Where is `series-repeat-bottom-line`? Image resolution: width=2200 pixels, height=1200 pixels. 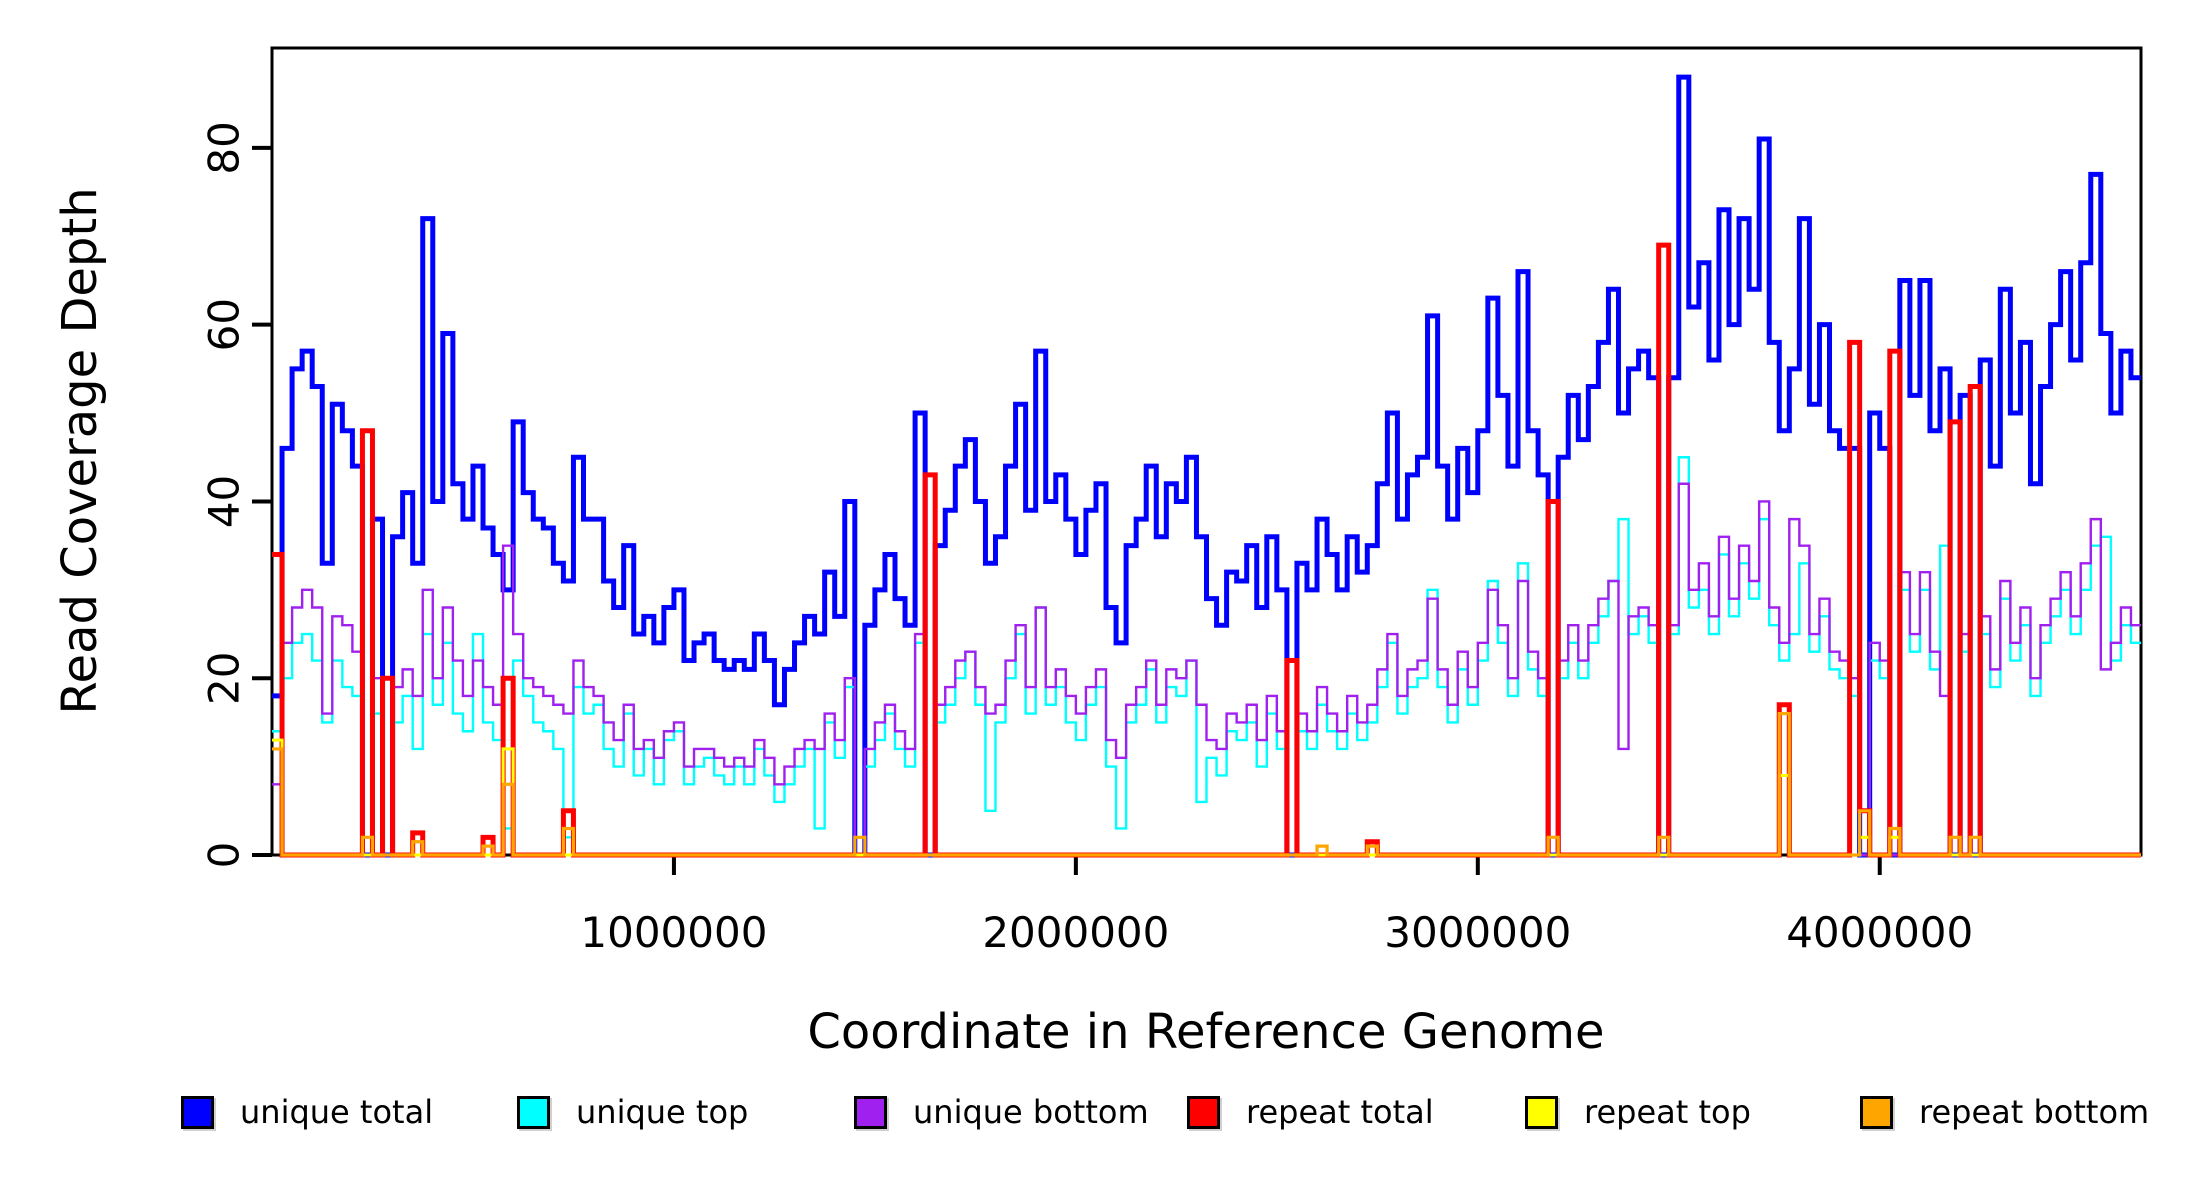
series-repeat-bottom-line is located at coordinates (1206, 784).